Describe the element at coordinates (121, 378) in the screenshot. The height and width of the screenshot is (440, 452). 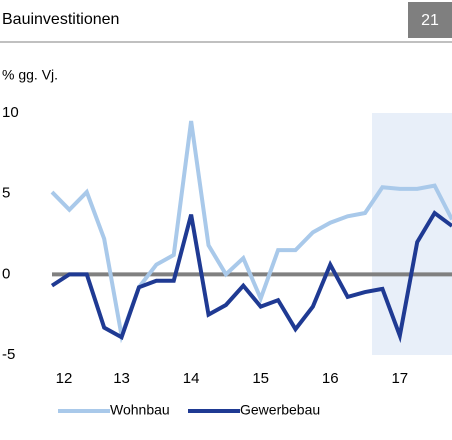
I see `x-tick-label: 13` at that location.